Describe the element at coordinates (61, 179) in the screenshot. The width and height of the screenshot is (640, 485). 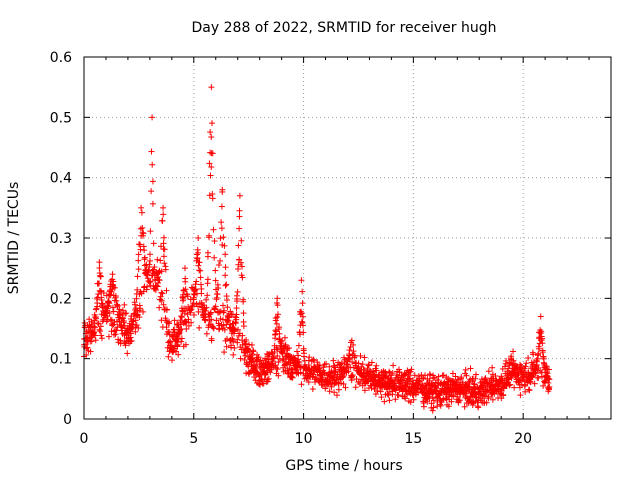
I see `y-tick-label: 0.4` at that location.